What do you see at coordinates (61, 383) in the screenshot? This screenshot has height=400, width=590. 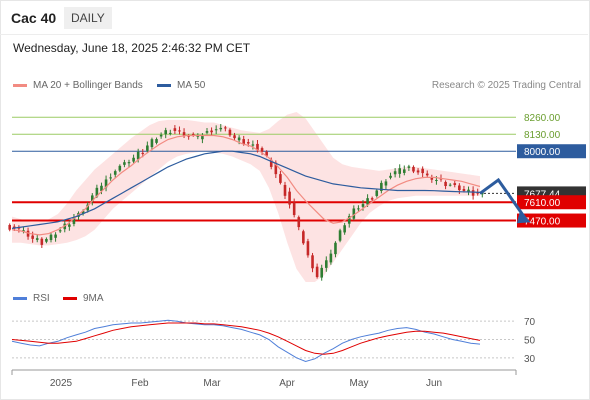 I see `x-tick-label: 2025` at bounding box center [61, 383].